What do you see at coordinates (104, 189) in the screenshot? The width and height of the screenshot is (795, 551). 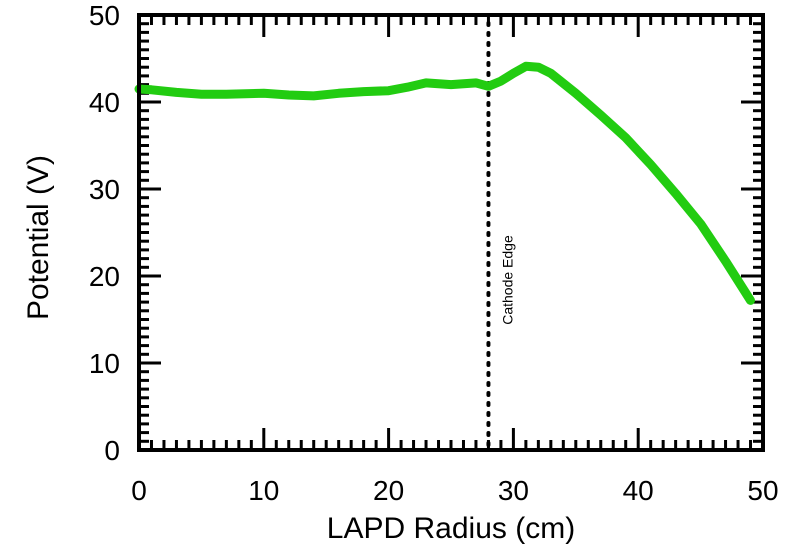 I see `y-tick-label: 30` at bounding box center [104, 189].